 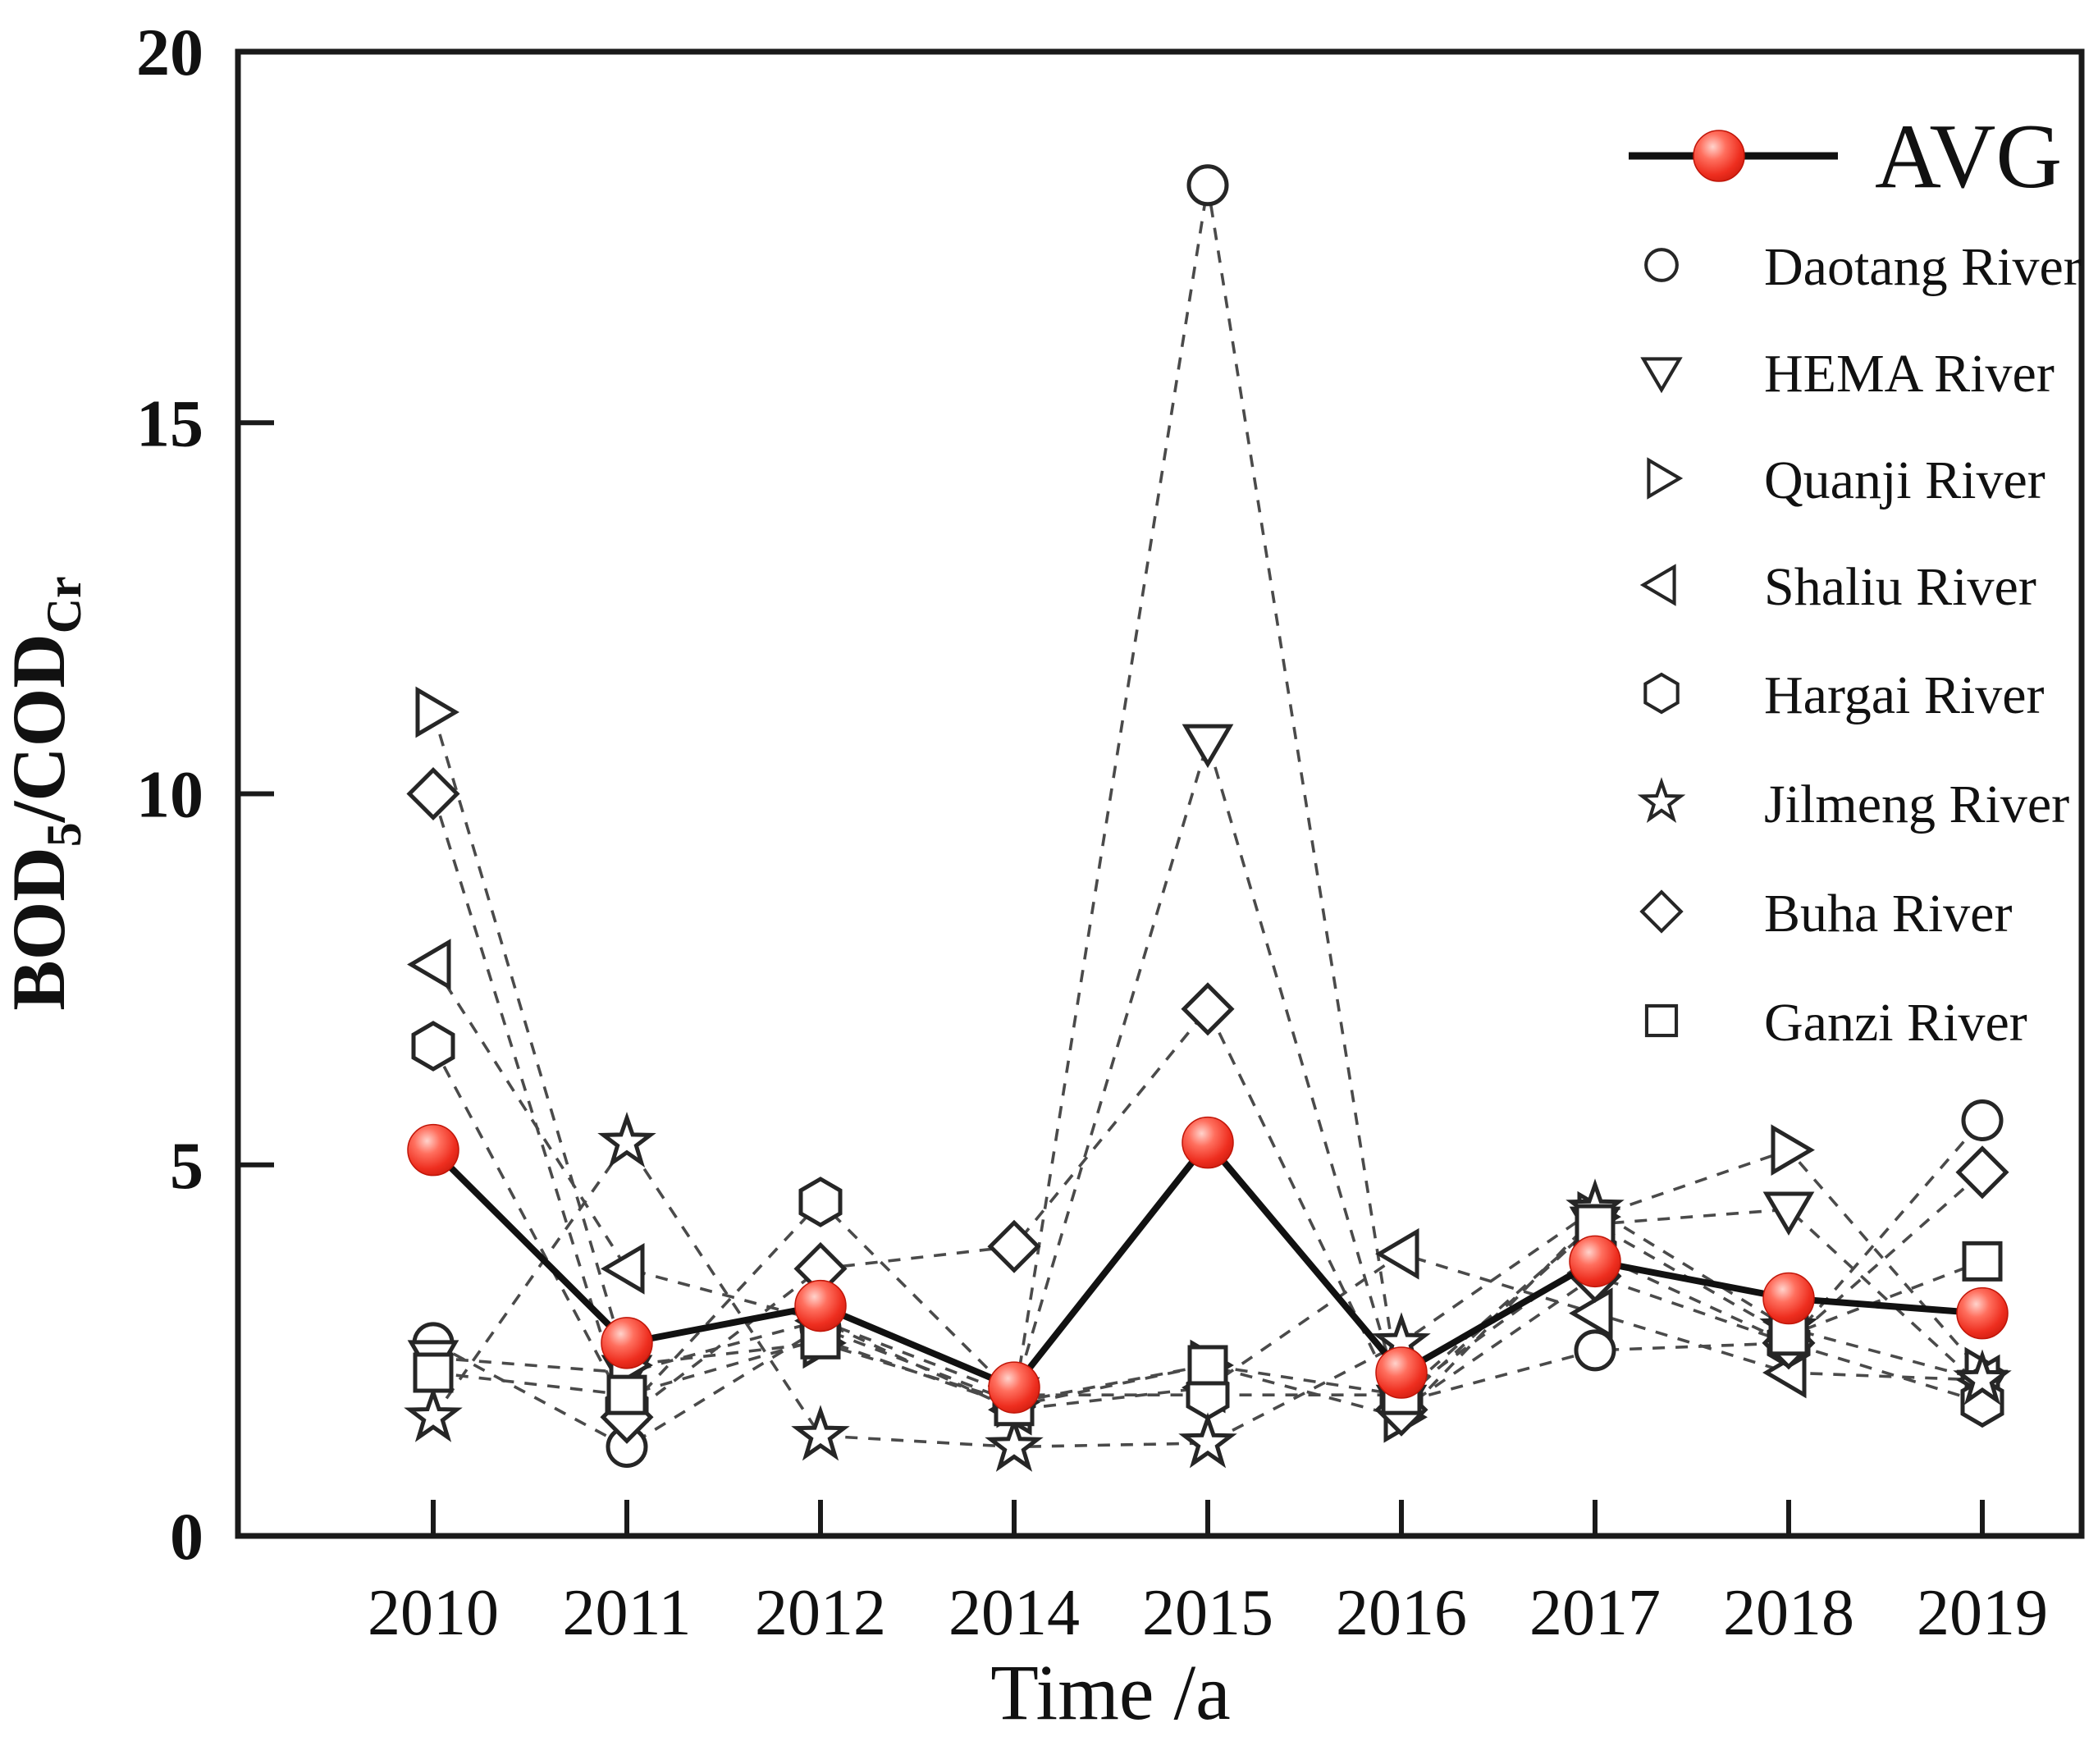 What do you see at coordinates (626, 1613) in the screenshot?
I see `x-tick-label: 2011` at bounding box center [626, 1613].